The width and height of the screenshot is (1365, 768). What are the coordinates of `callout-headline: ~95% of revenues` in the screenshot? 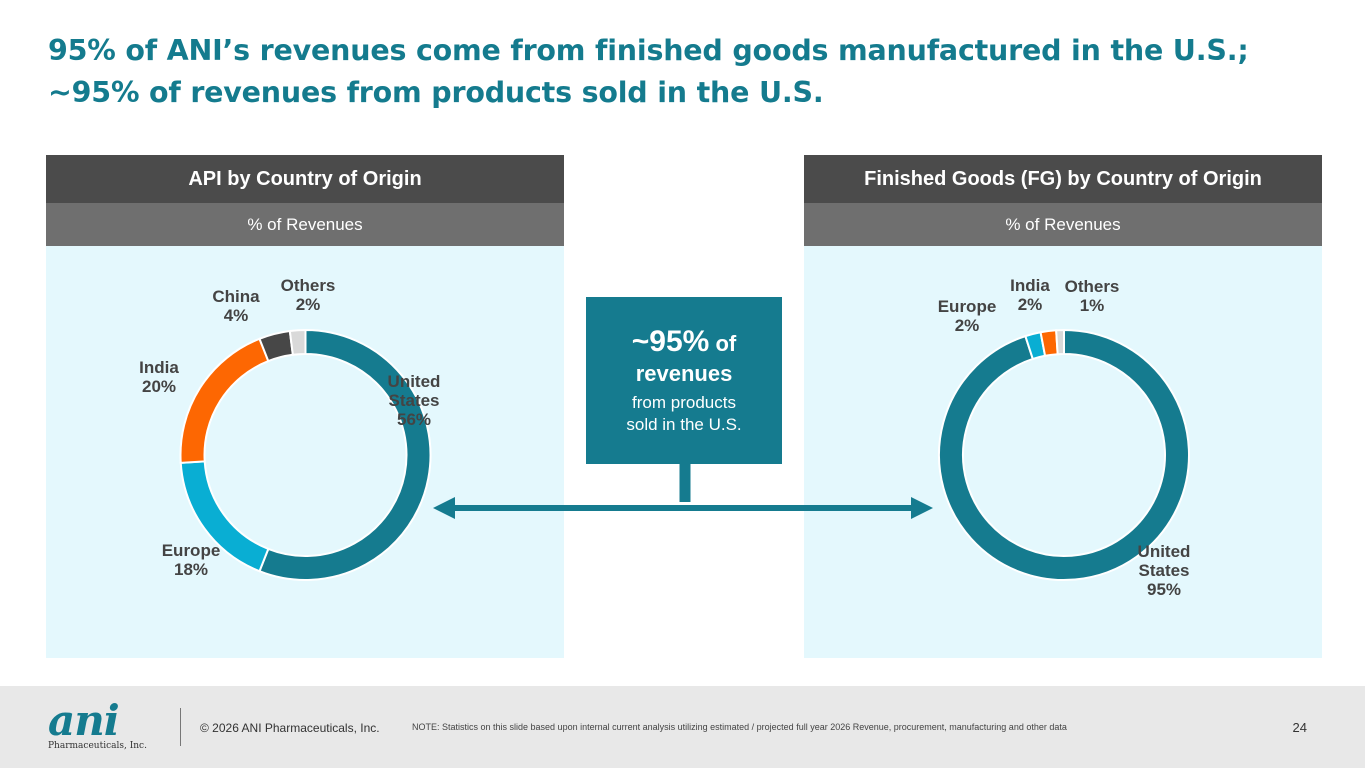 It's located at (684, 358).